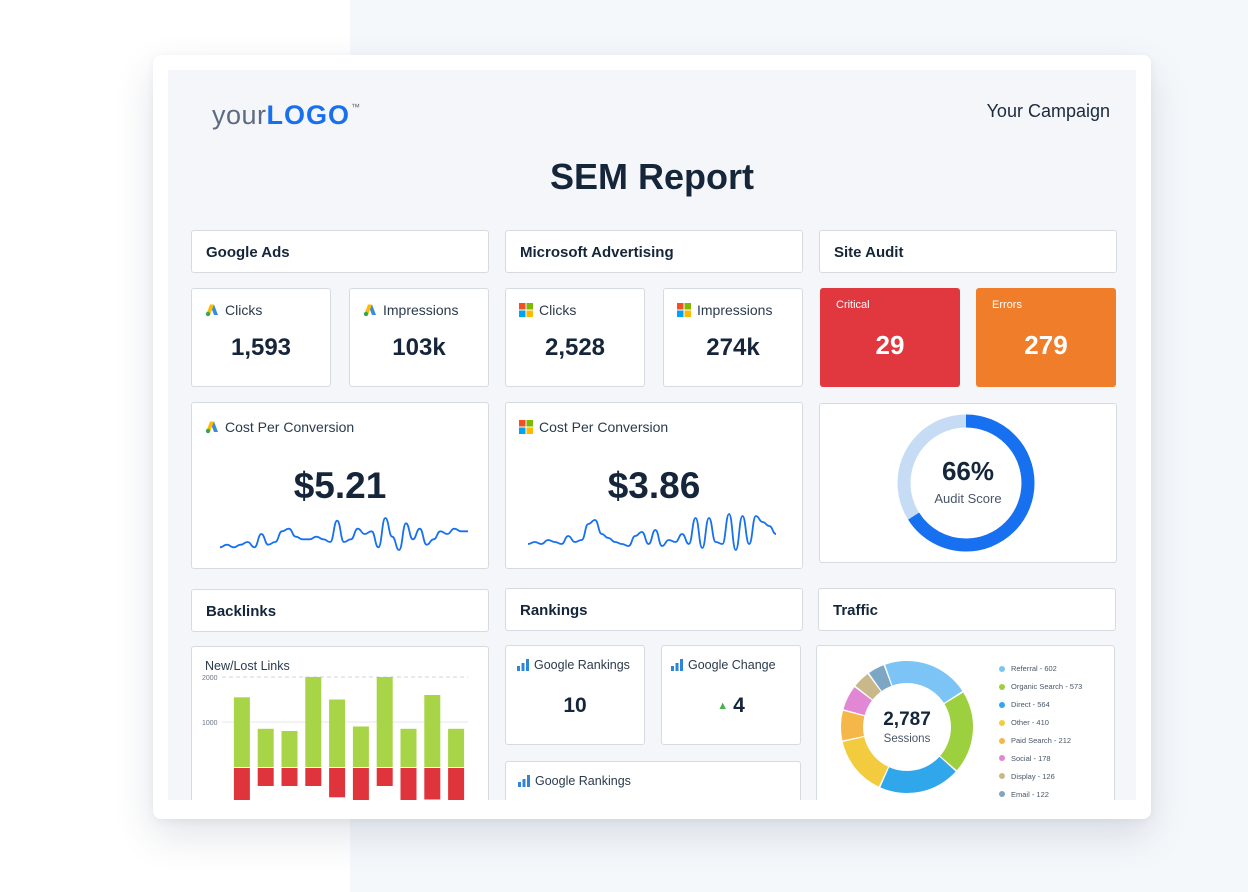  I want to click on section-site-audit: Site Audit, so click(968, 251).